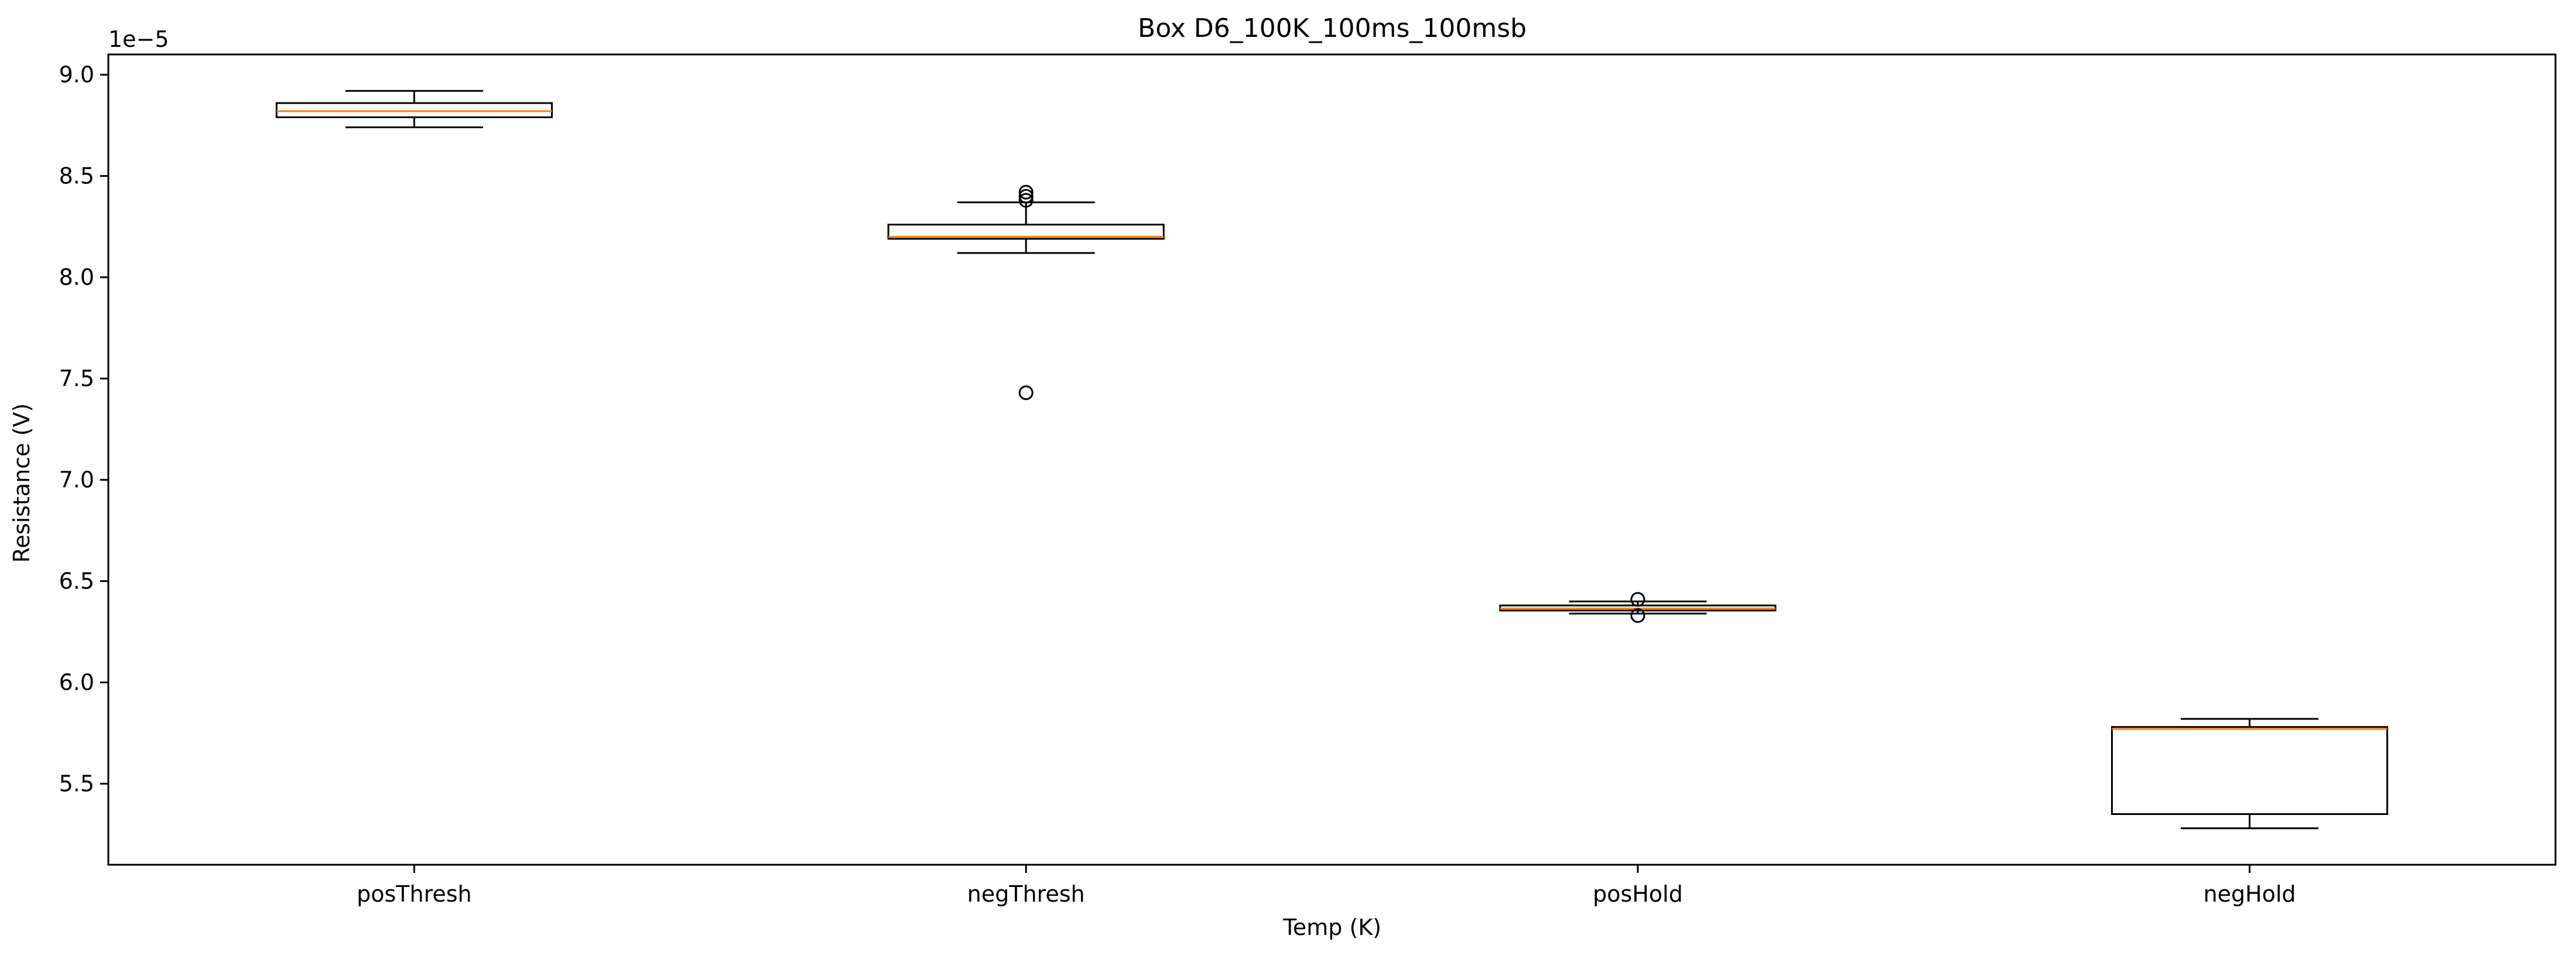  What do you see at coordinates (1026, 894) in the screenshot?
I see `x-tick-label: negThresh` at bounding box center [1026, 894].